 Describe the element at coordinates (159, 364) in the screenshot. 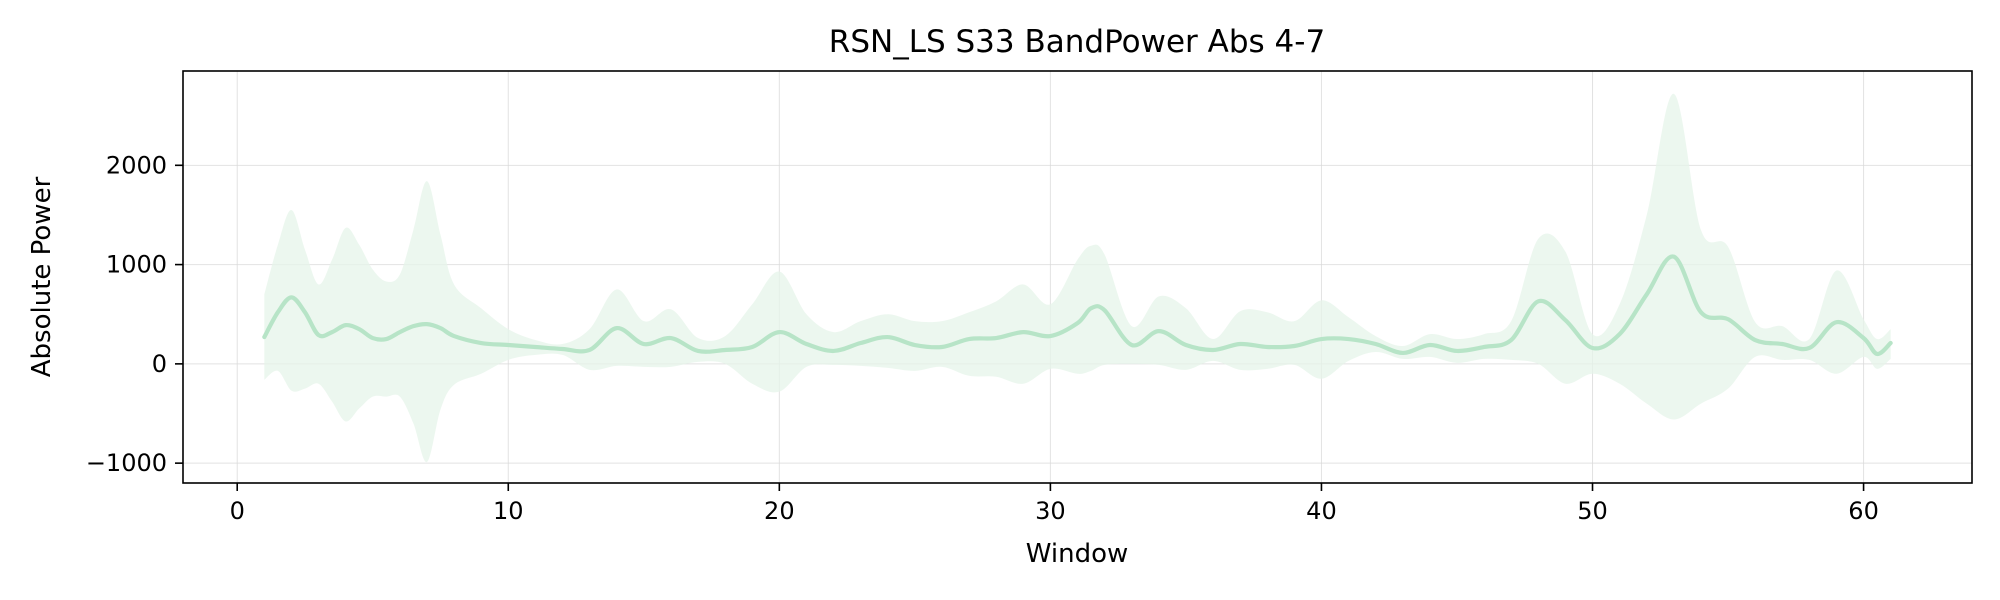

I see `y-tick-label-1: 0` at that location.